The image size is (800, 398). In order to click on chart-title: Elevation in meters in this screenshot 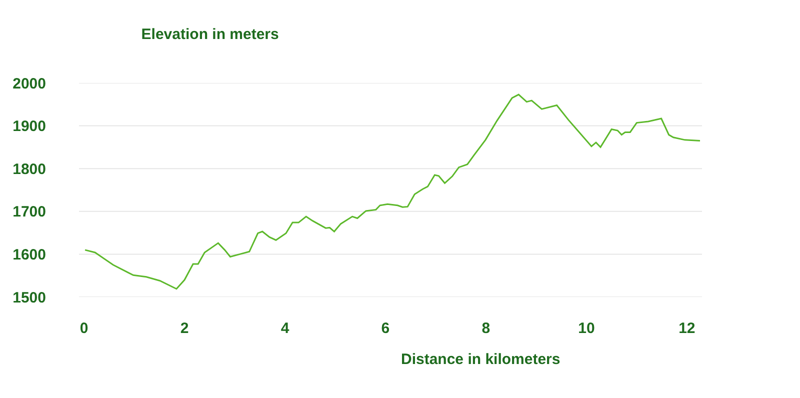, I will do `click(210, 35)`.